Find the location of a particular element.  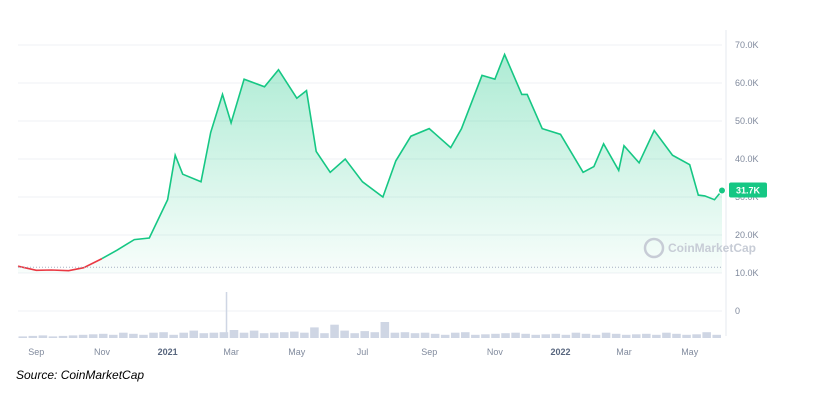

volume-bars is located at coordinates (369, 315).